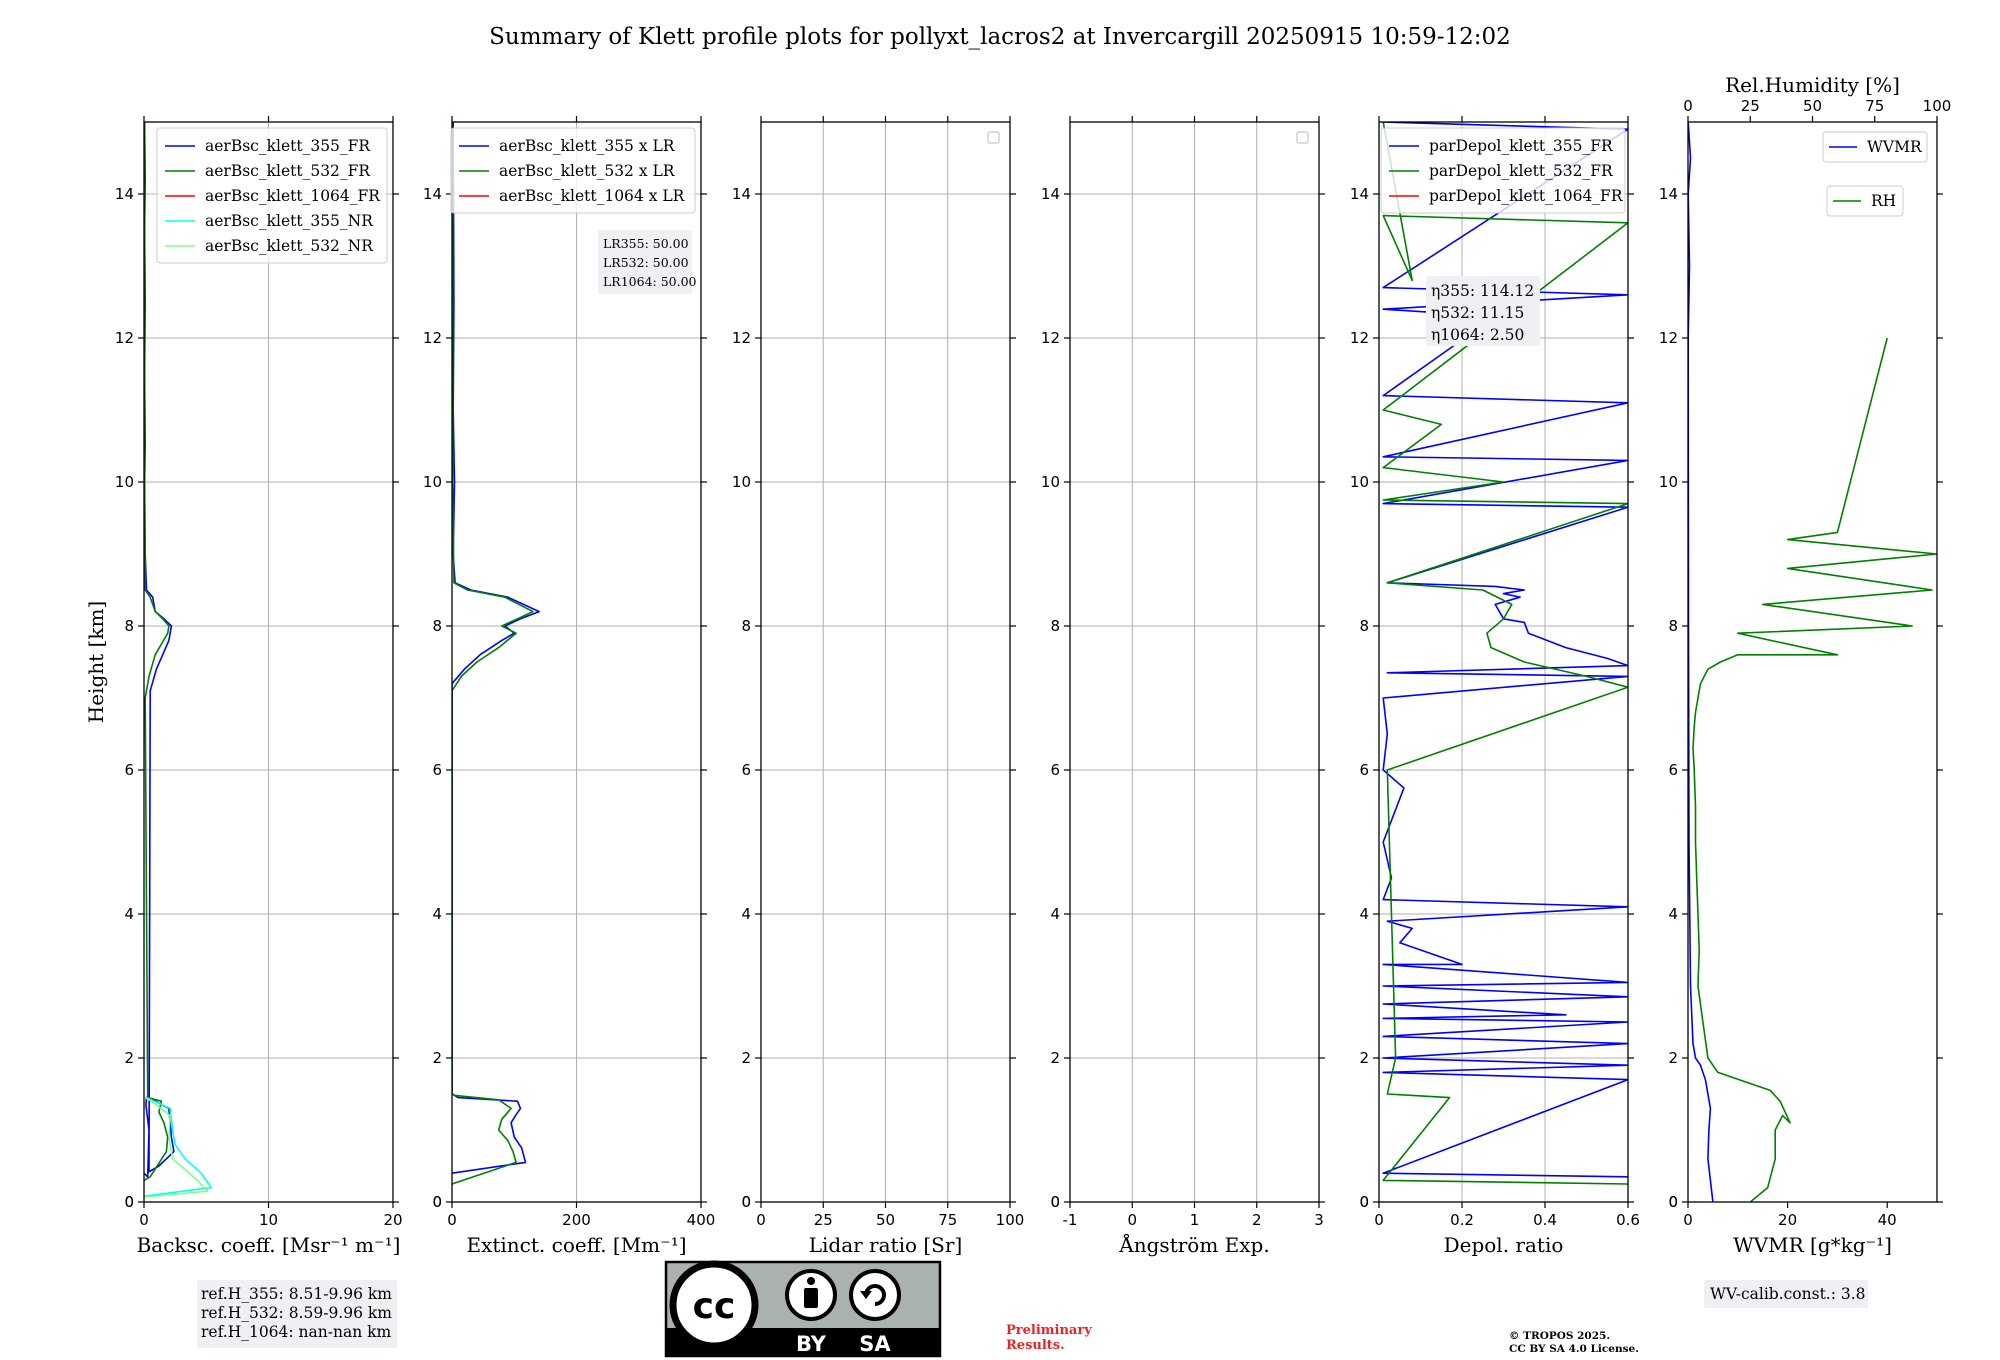 This screenshot has height=1360, width=2000. I want to click on legend-label: aerBsc_klett_355 x LR, so click(587, 146).